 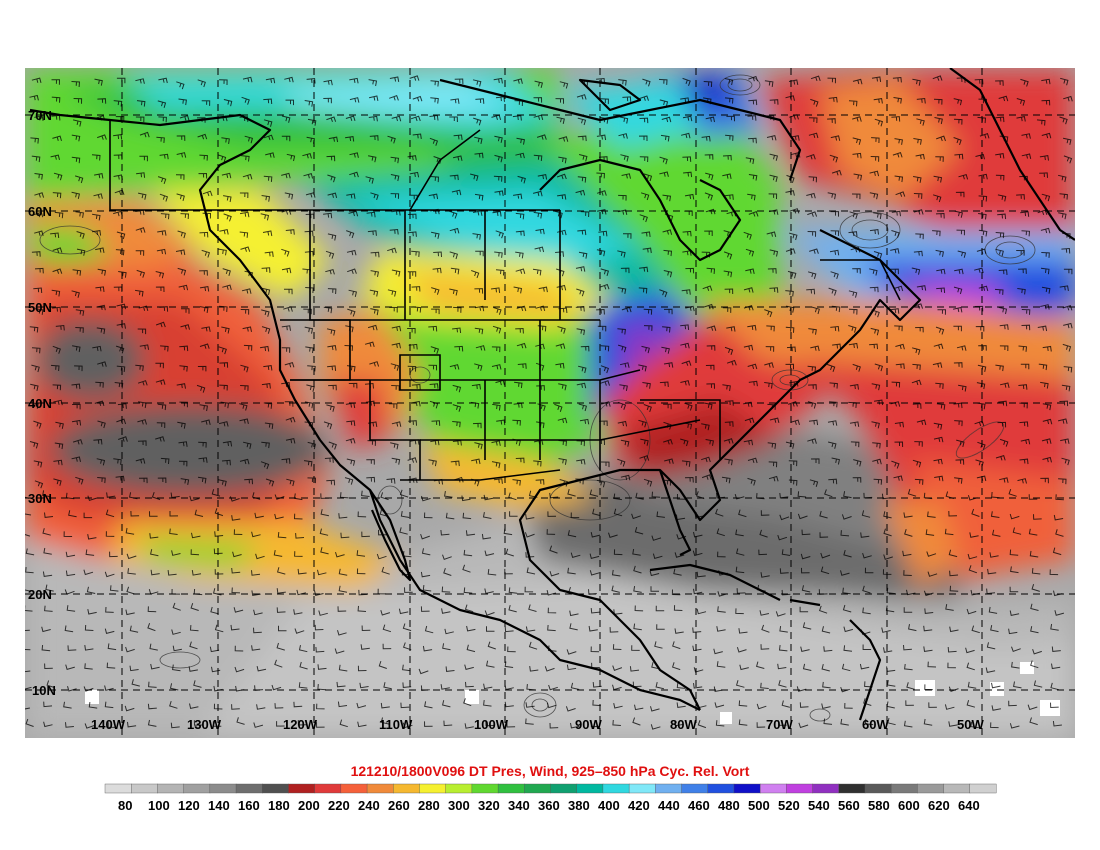 What do you see at coordinates (904, 788) in the screenshot?
I see `colorbar-swatch` at bounding box center [904, 788].